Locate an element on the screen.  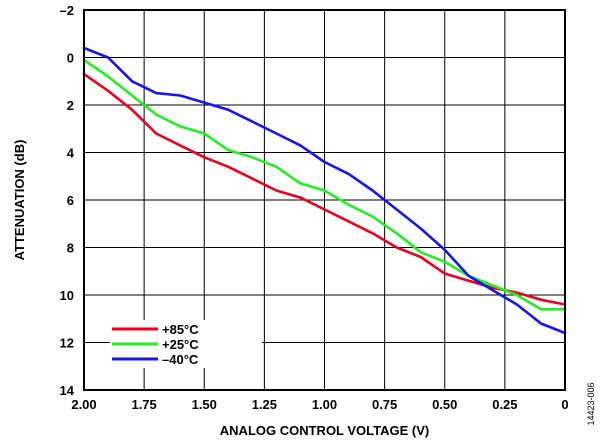
y-tick-label: 8 is located at coordinates (70, 248).